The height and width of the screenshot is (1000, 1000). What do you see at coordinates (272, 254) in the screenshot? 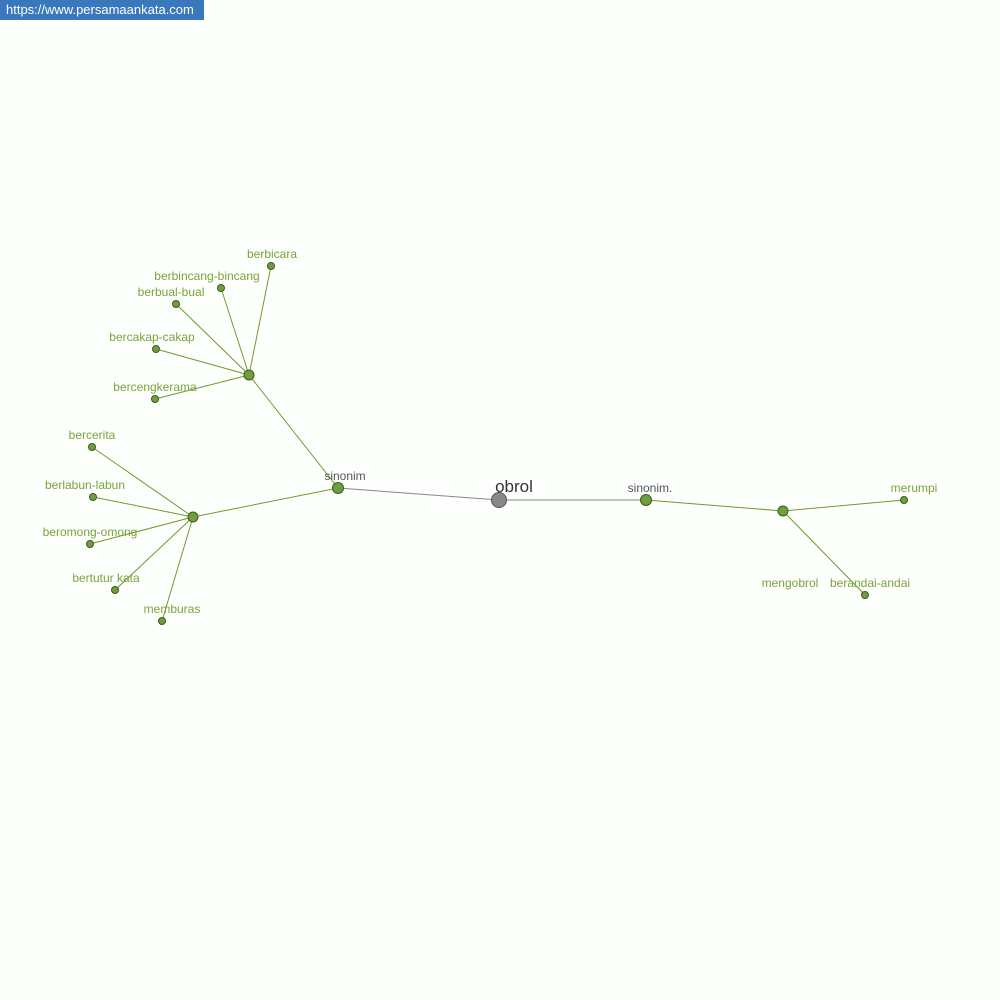
I see `node-label: berbicara` at bounding box center [272, 254].